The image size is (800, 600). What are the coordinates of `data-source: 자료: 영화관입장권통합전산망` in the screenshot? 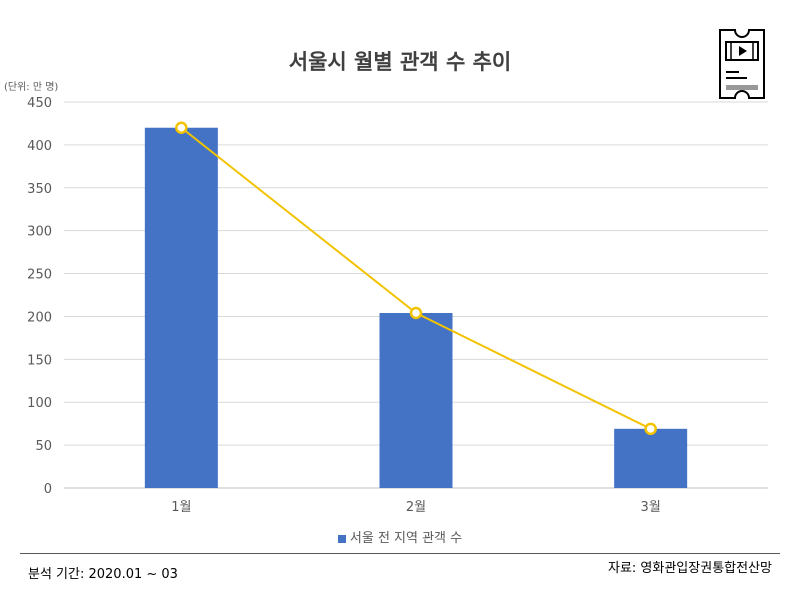 It's located at (690, 568).